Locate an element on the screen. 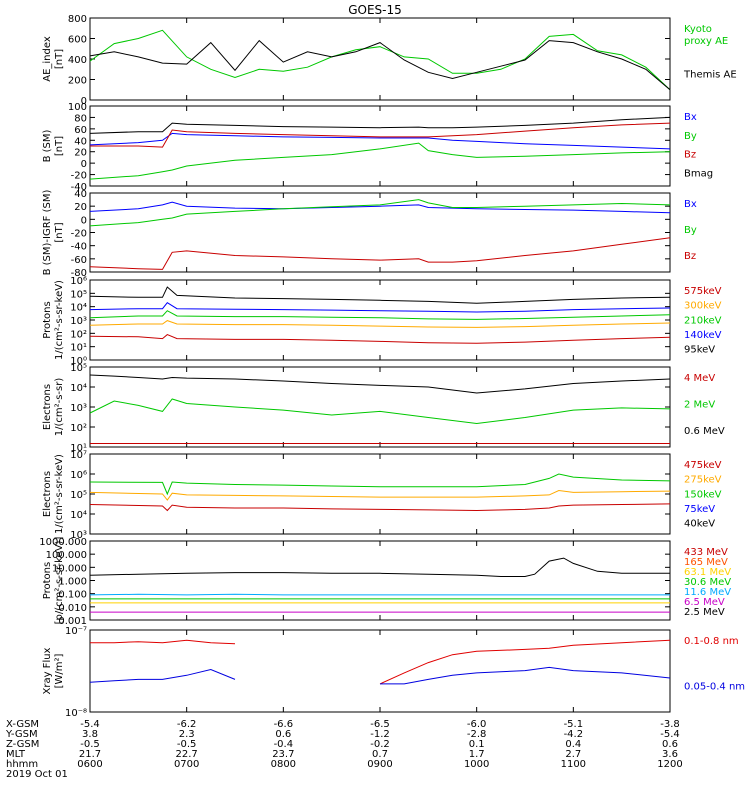 Image resolution: width=750 pixels, height=800 pixels. legend-entry: Themis AE is located at coordinates (710, 74).